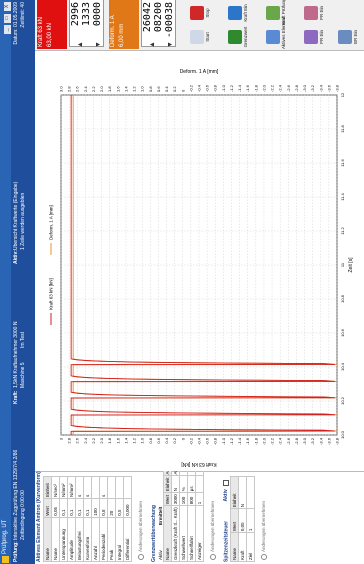 Image resolution: width=364 pixels, height=564 pixels. What do you see at coordinates (255, 441) in the screenshot?
I see `y-tick-label: -1.8` at bounding box center [255, 441].